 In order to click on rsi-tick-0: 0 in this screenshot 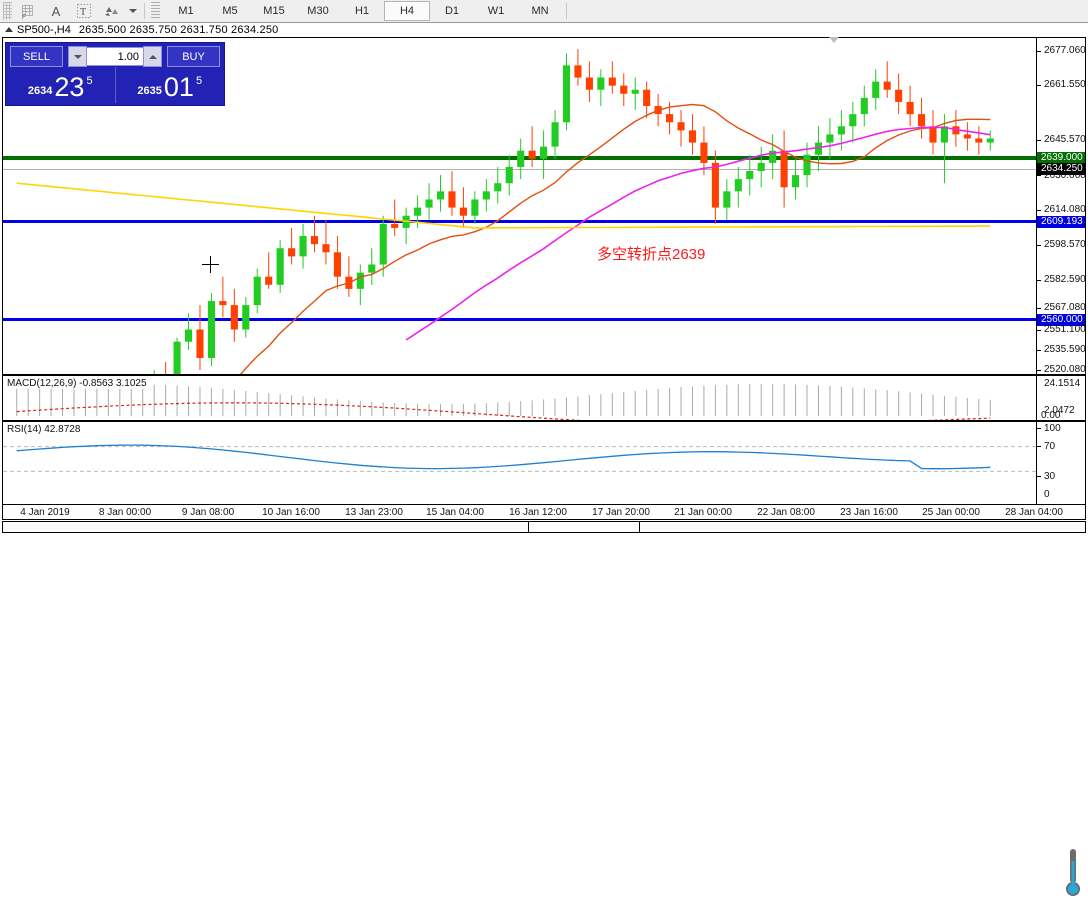, I will do `click(1047, 494)`.